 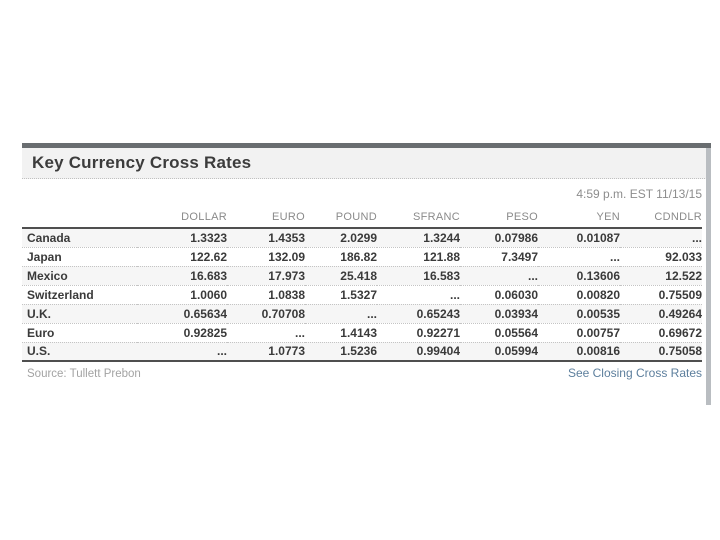 I want to click on row-label: Switzerland, so click(x=79, y=295).